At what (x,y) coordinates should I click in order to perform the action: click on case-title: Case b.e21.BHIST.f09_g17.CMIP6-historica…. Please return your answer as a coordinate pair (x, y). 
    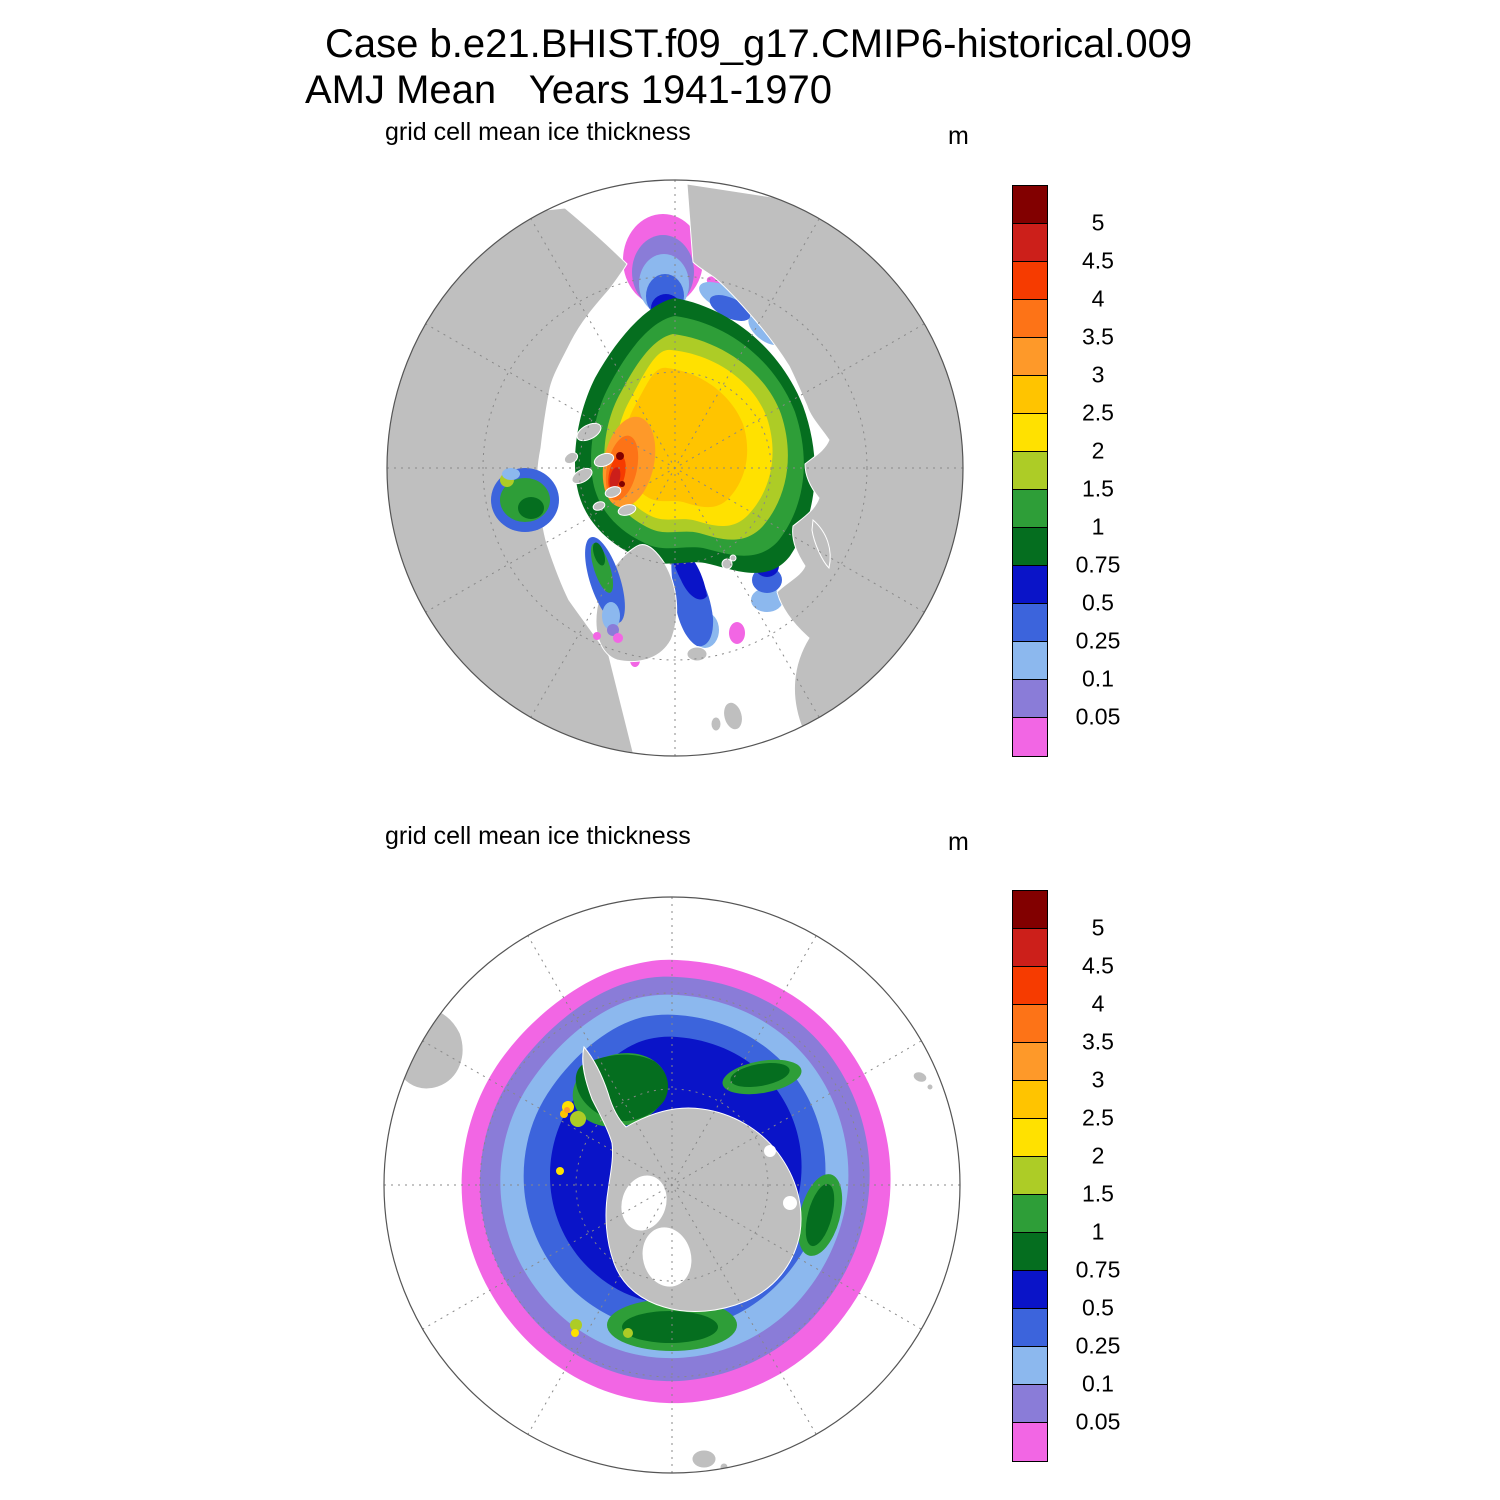
    Looking at the image, I should click on (759, 44).